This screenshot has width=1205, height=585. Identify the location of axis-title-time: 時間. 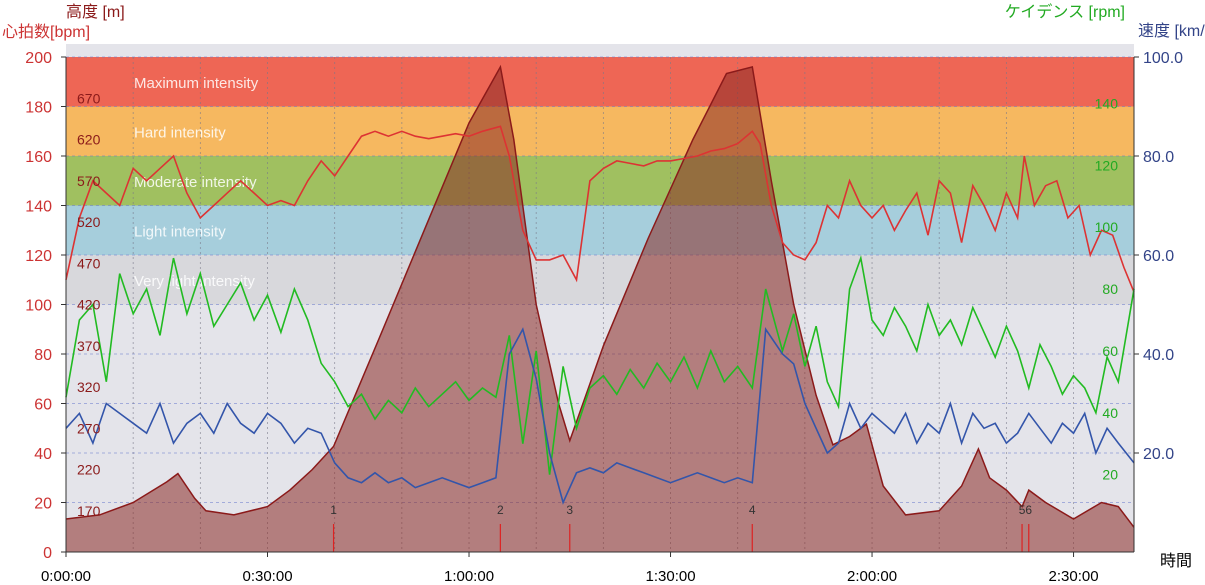
(1176, 561).